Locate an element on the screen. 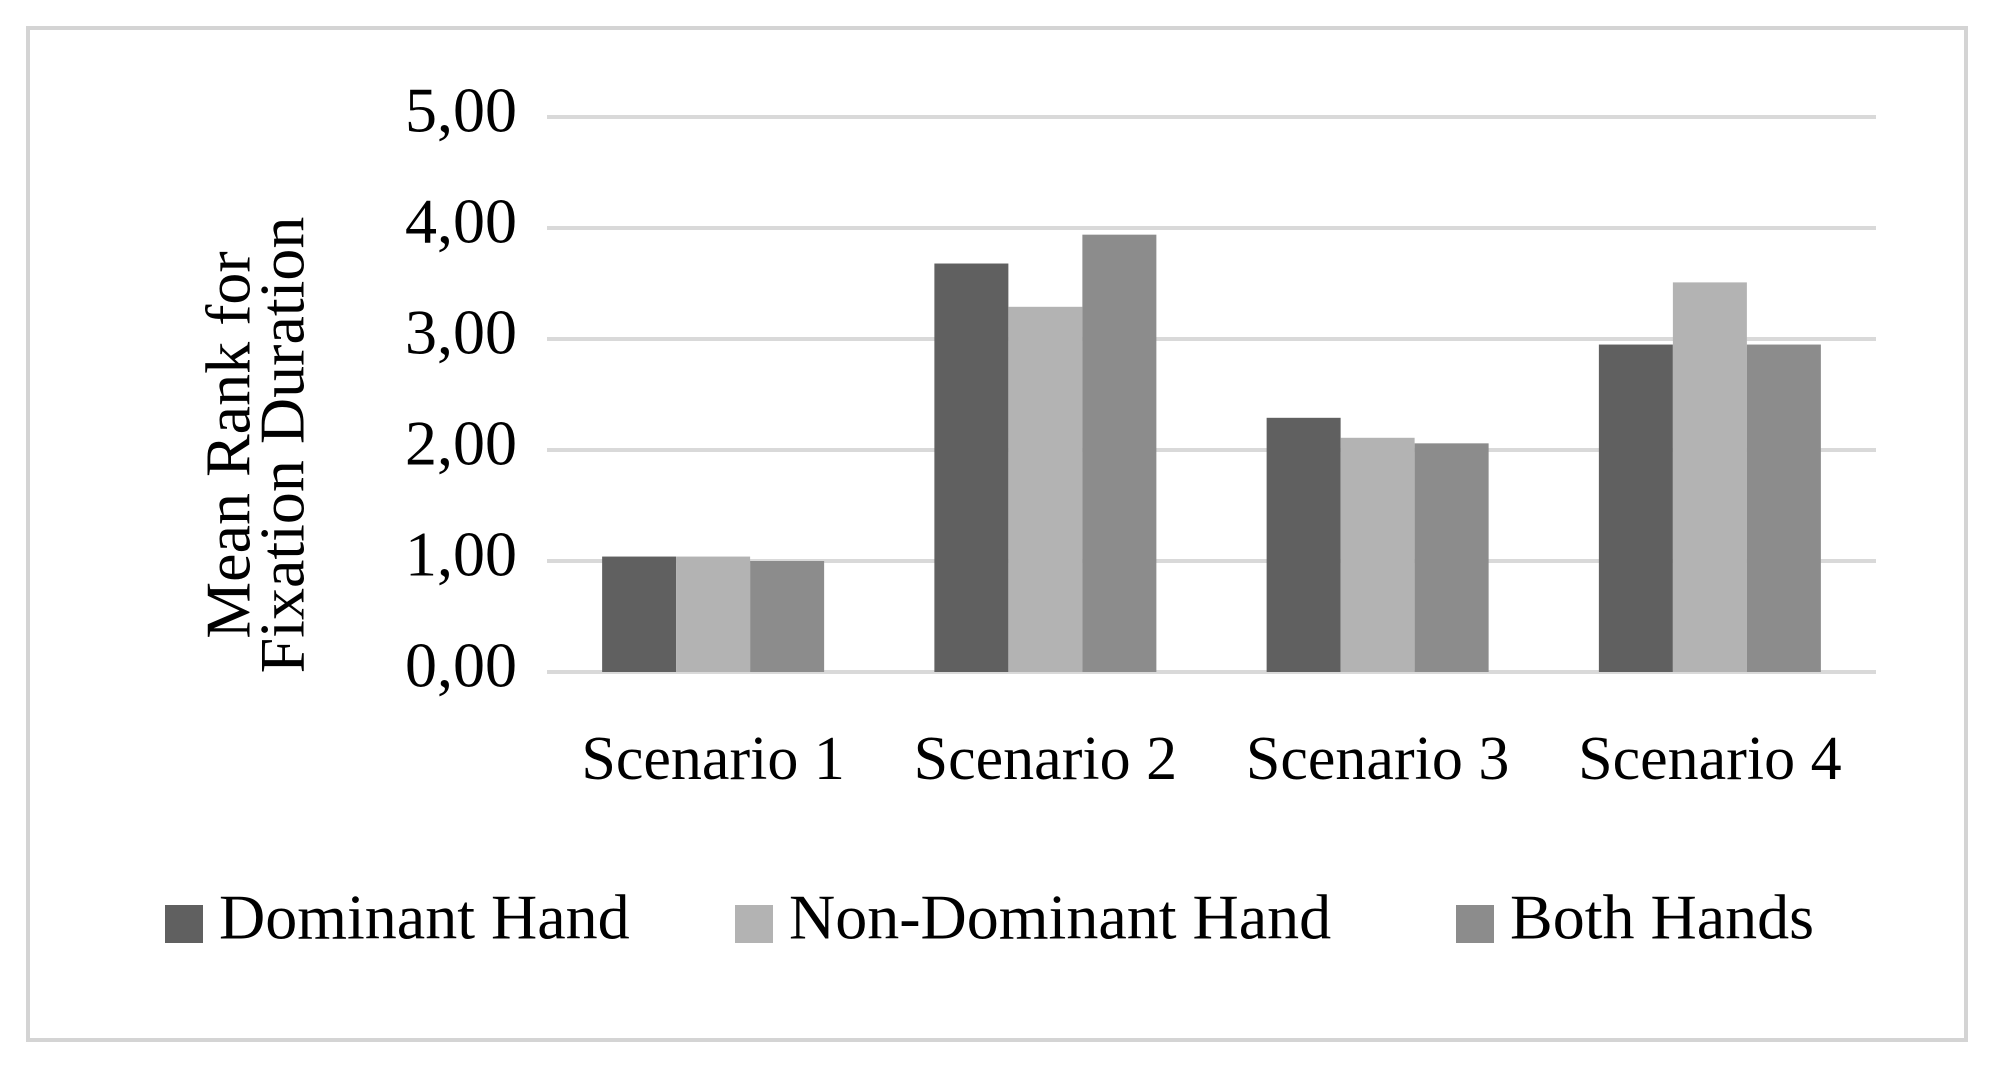 Image resolution: width=1994 pixels, height=1070 pixels. legend-label: Both Hands is located at coordinates (1662, 917).